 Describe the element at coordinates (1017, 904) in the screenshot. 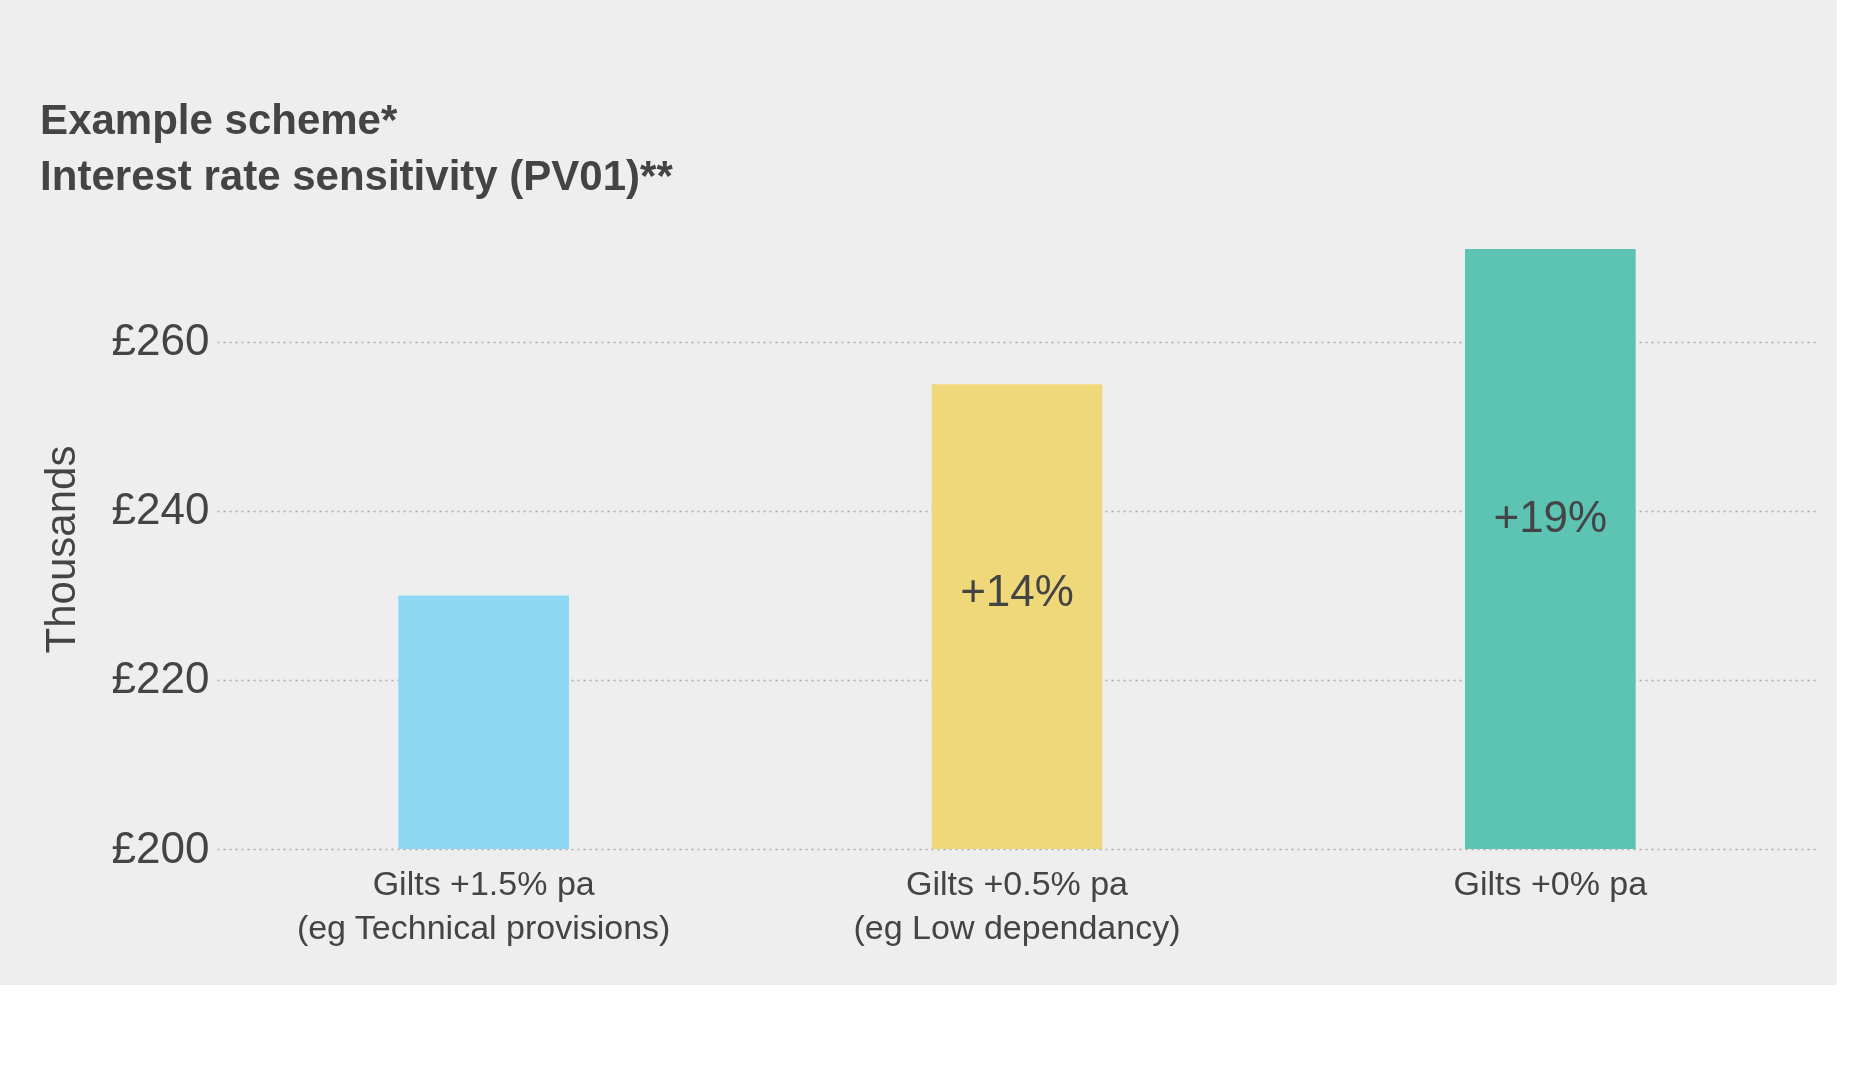

I see `x-tick-label: Gilts +0.5% pa (eg Low dependancy)` at that location.